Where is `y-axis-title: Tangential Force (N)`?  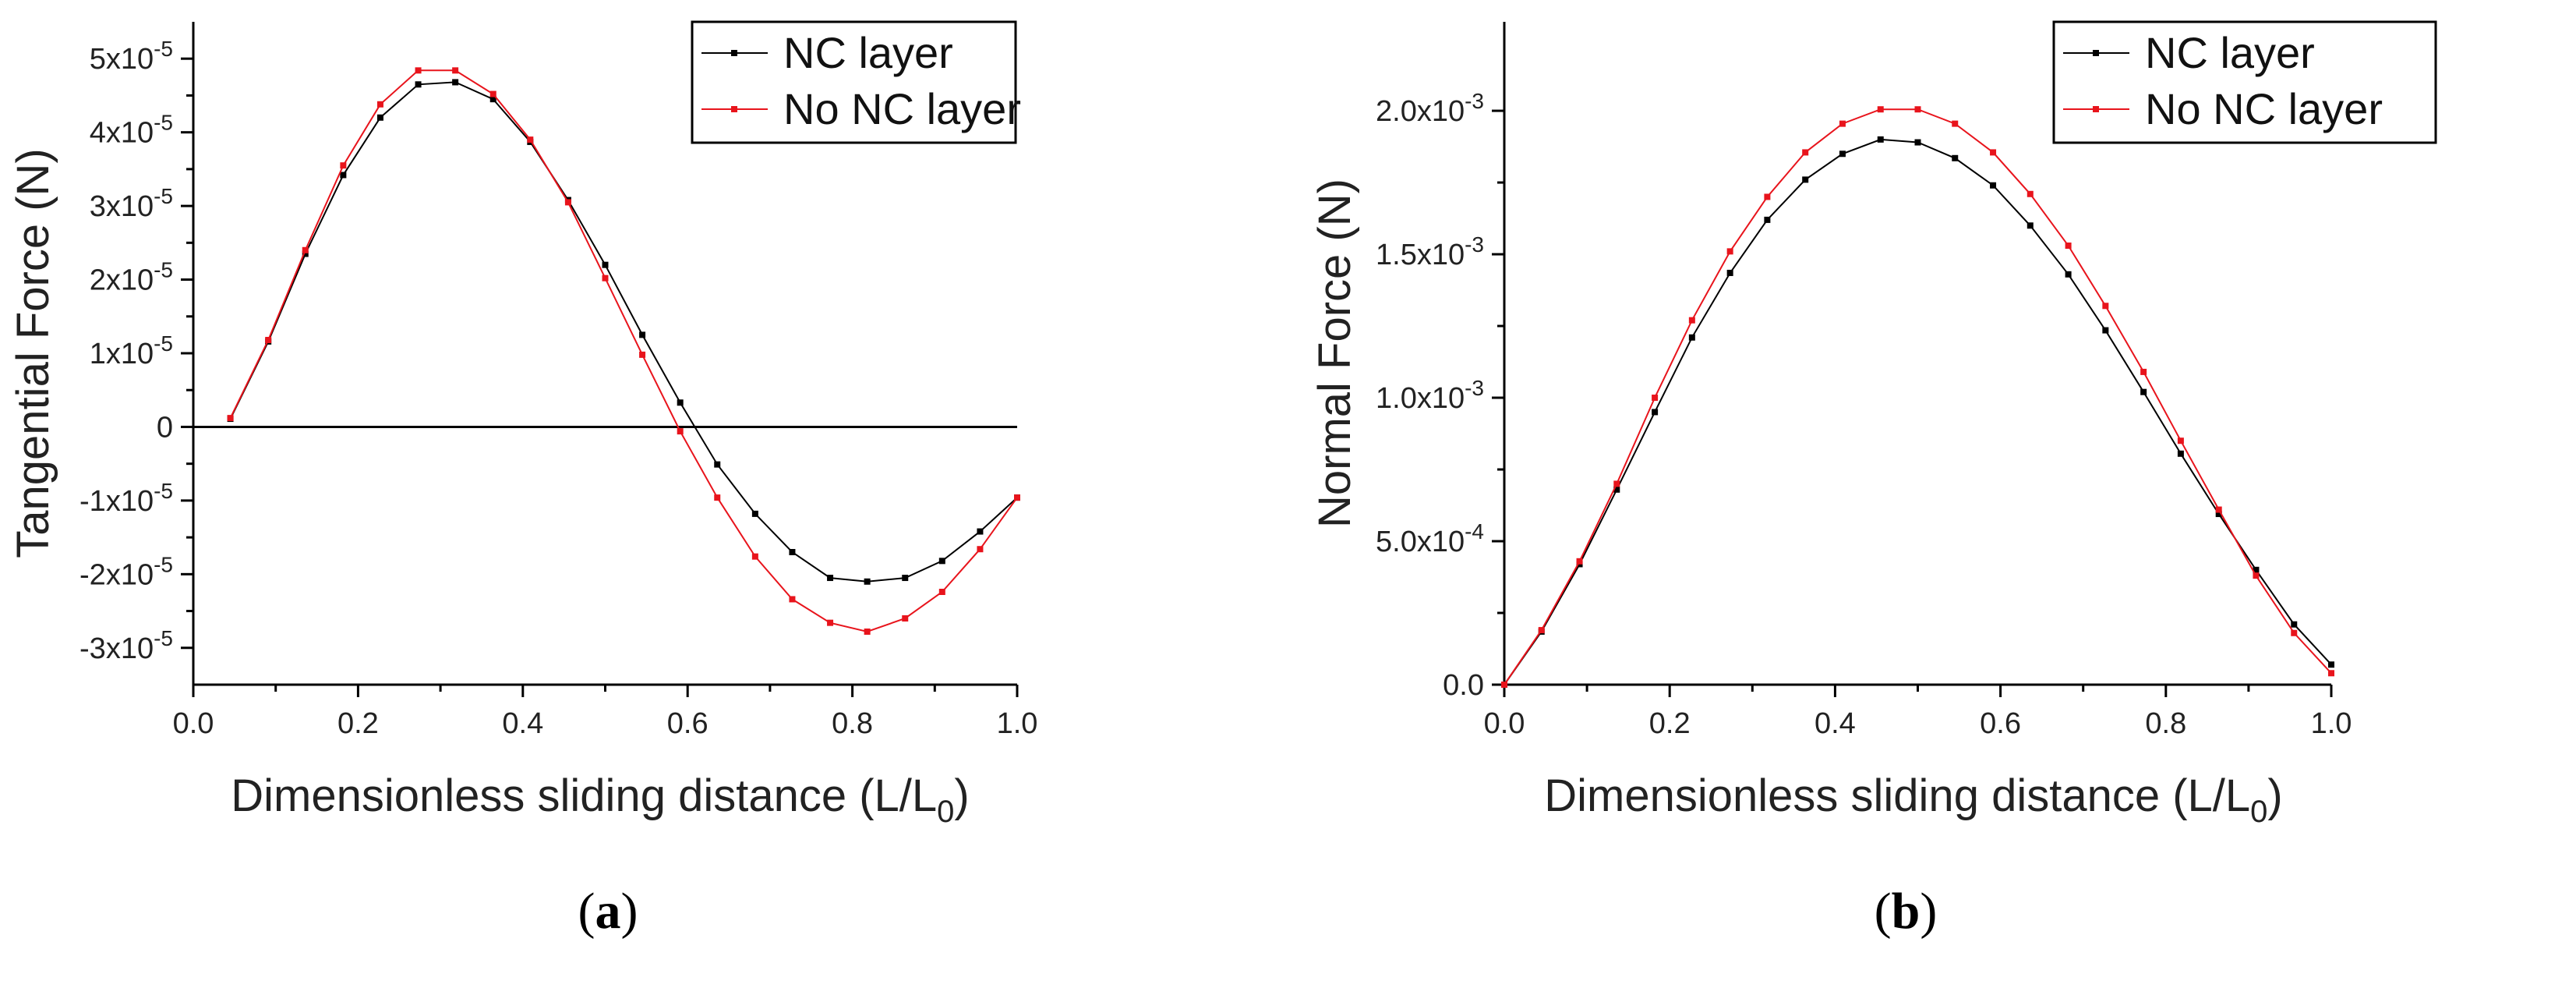 y-axis-title: Tangential Force (N) is located at coordinates (33, 353).